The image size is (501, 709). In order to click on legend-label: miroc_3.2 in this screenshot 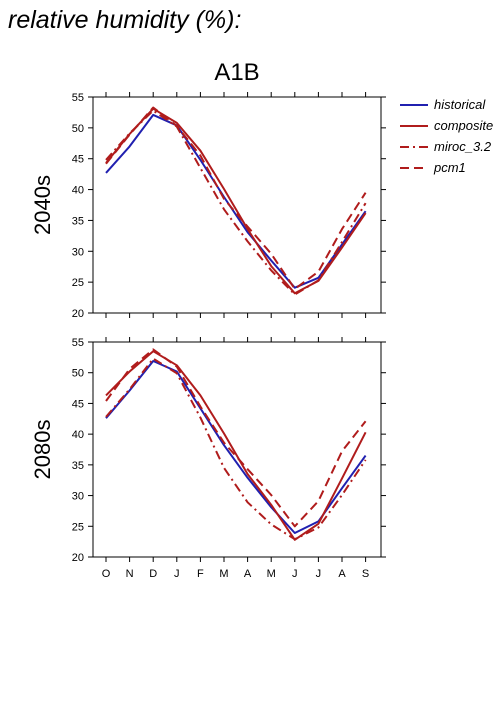, I will do `click(463, 146)`.